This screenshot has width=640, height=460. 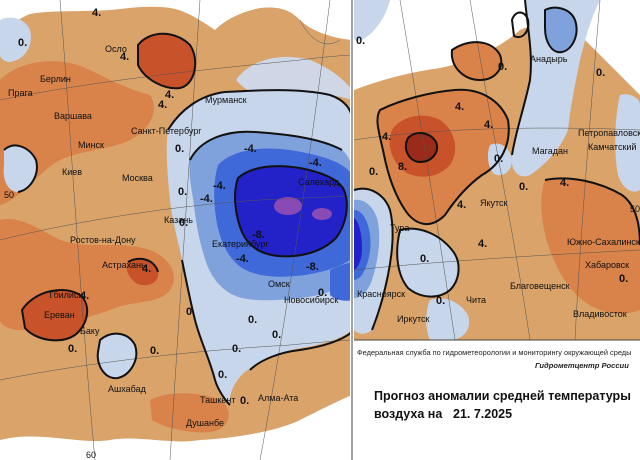 I want to click on city-label: Салехард, so click(x=319, y=182).